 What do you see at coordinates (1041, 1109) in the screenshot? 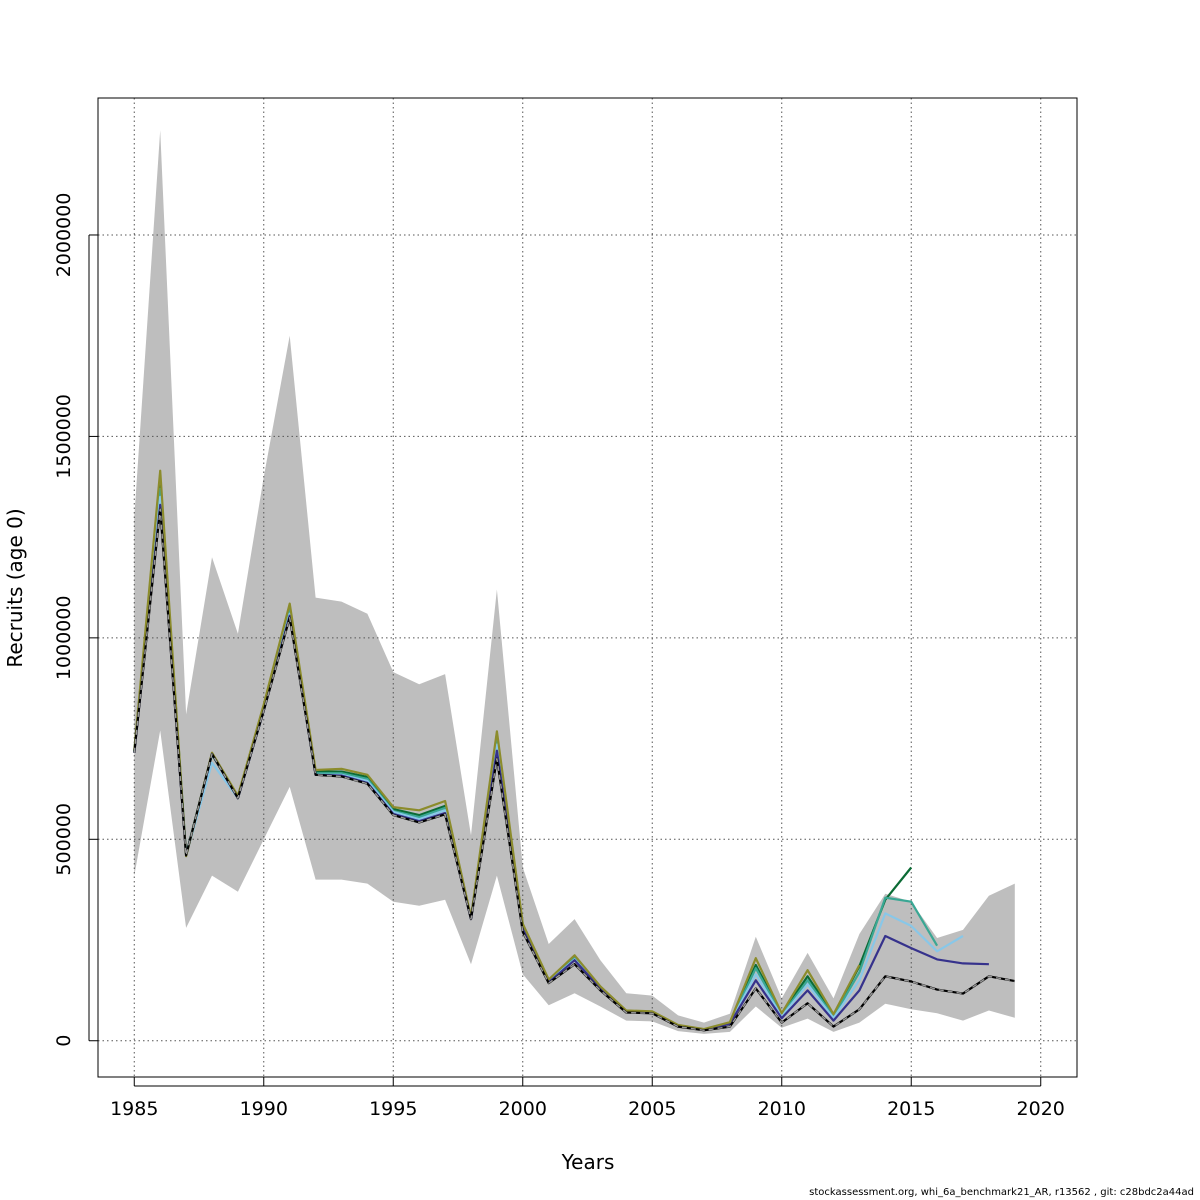
I see `x-tick-label: 2020` at bounding box center [1041, 1109].